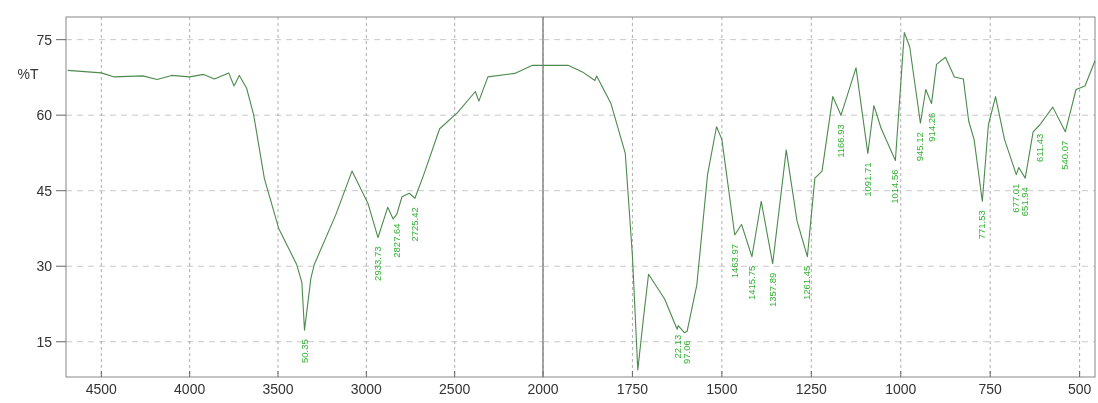 The width and height of the screenshot is (1098, 403). Describe the element at coordinates (1025, 202) in the screenshot. I see `annotation: 651.94` at that location.